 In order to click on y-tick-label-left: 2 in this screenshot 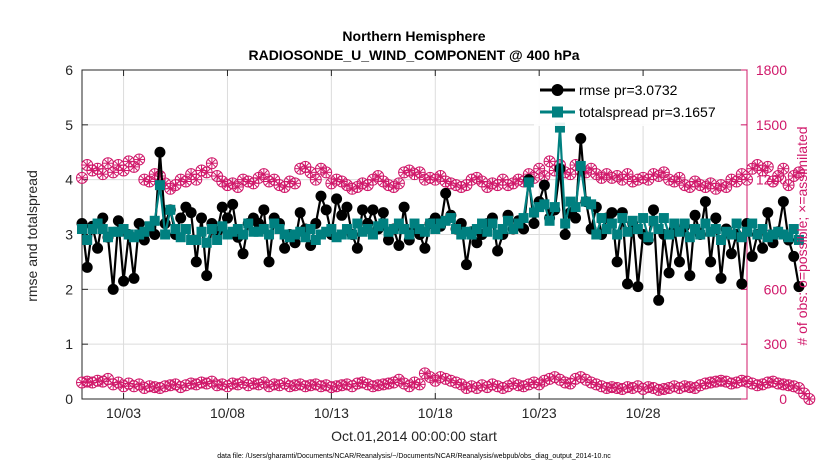, I will do `click(69, 289)`.